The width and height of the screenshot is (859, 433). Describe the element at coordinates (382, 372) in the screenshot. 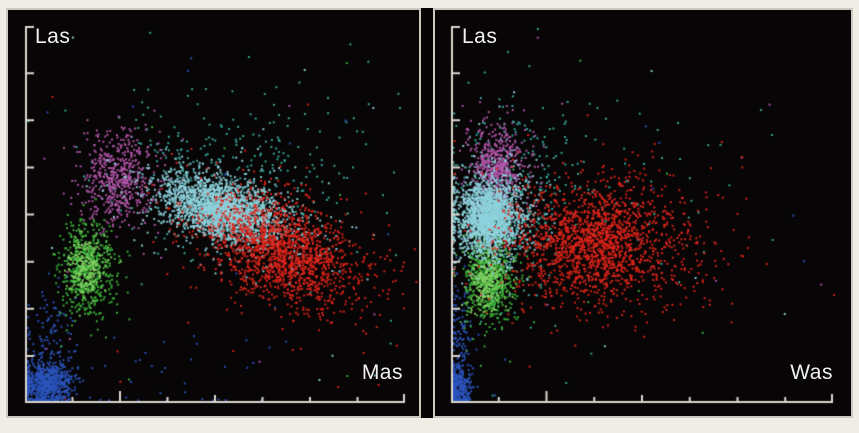

I see `left-x-axis-label: Mas` at that location.